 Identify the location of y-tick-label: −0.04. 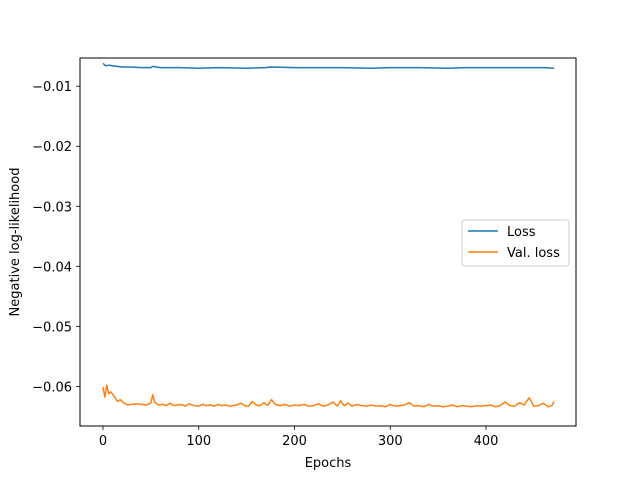
(52, 267).